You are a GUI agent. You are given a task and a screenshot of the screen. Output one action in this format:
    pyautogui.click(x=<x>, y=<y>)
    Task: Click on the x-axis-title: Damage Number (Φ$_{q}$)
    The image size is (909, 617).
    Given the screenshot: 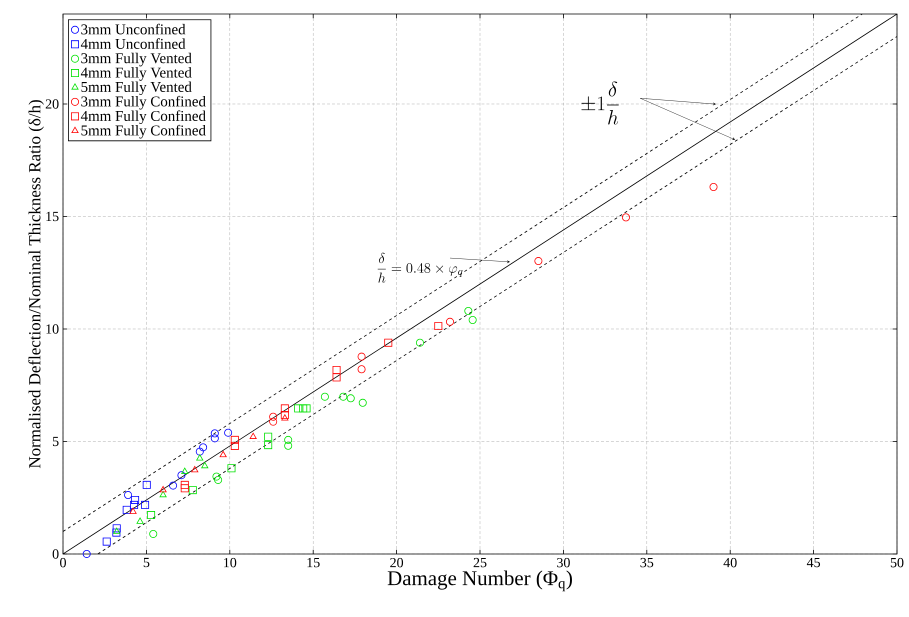 What is the action you would take?
    pyautogui.click(x=480, y=581)
    